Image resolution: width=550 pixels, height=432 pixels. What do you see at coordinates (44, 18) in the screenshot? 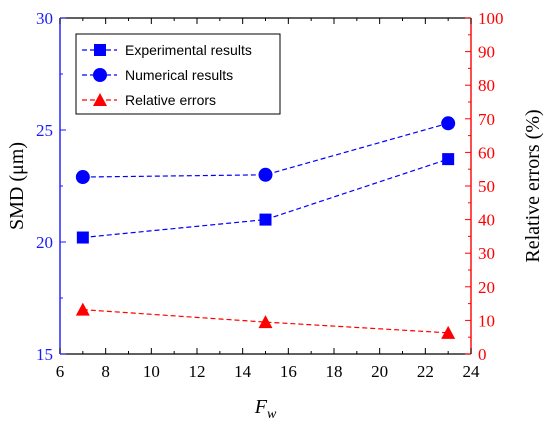
I see `y-left-tick-label-3: 30` at bounding box center [44, 18].